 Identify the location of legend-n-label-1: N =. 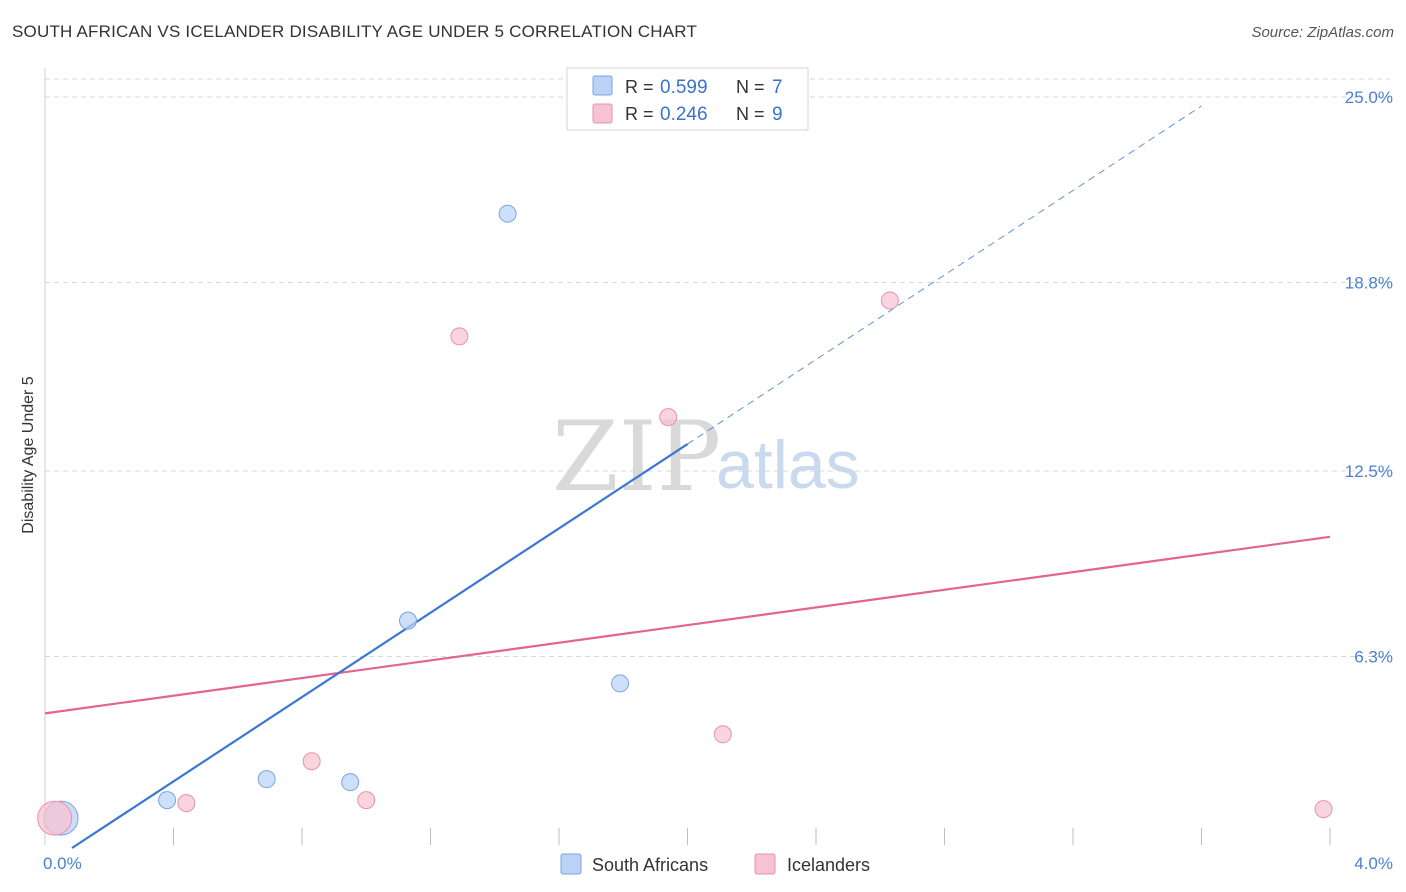
(750, 87).